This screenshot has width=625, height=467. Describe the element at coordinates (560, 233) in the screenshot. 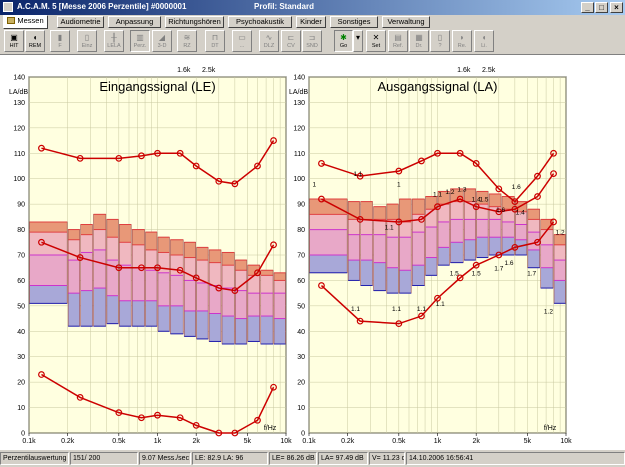

I see `gain-annotation: 1.2` at that location.